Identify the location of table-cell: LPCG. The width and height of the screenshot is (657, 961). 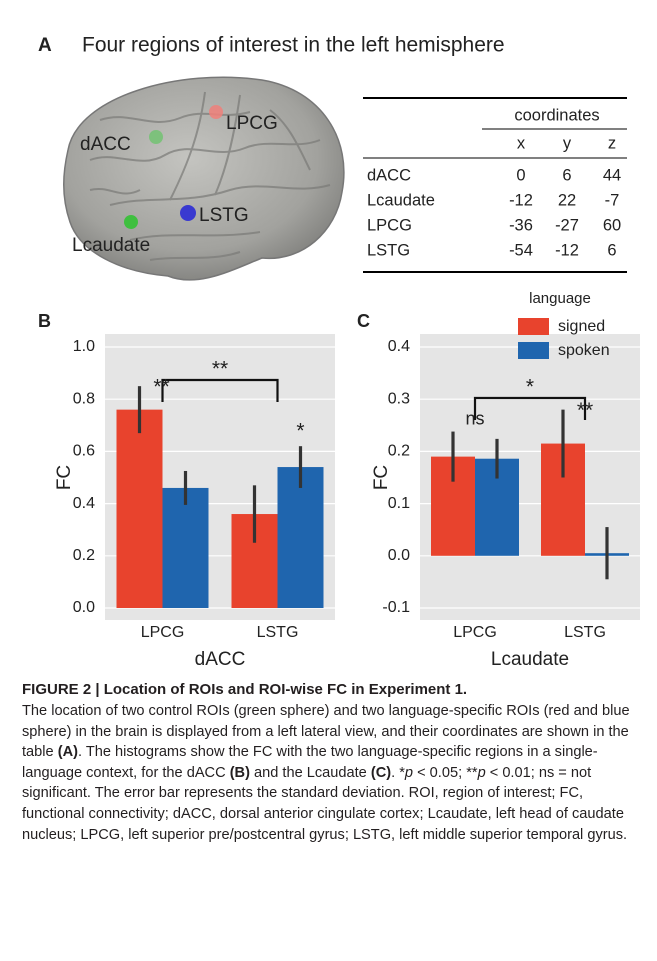
(389, 225).